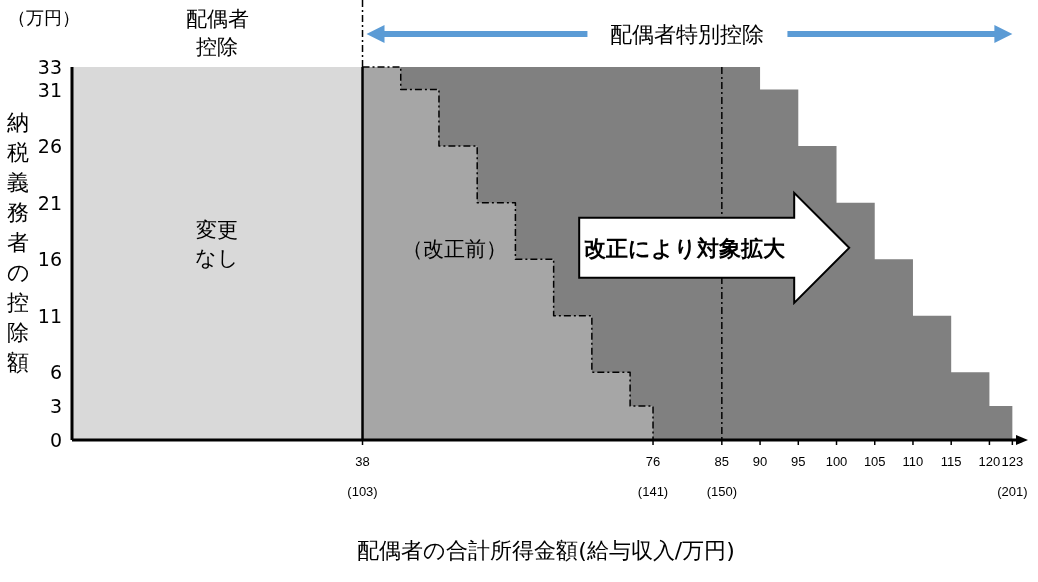  I want to click on annotation: 変更なし, so click(217, 243).